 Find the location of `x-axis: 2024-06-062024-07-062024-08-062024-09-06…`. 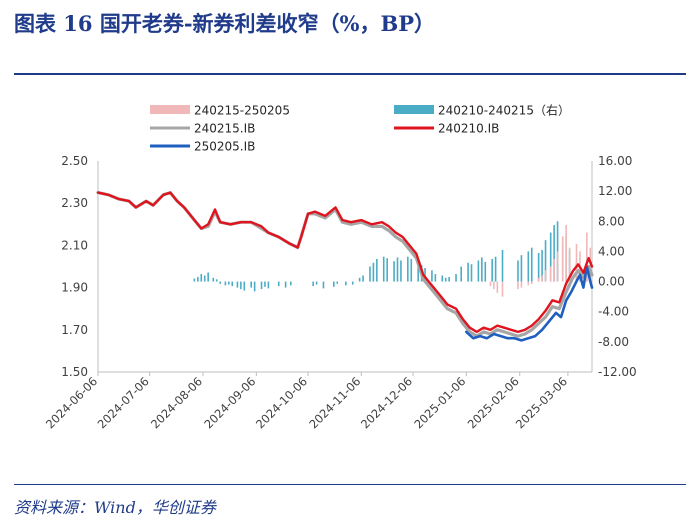

x-axis: 2024-06-062024-07-062024-08-062024-09-06… is located at coordinates (306, 401).